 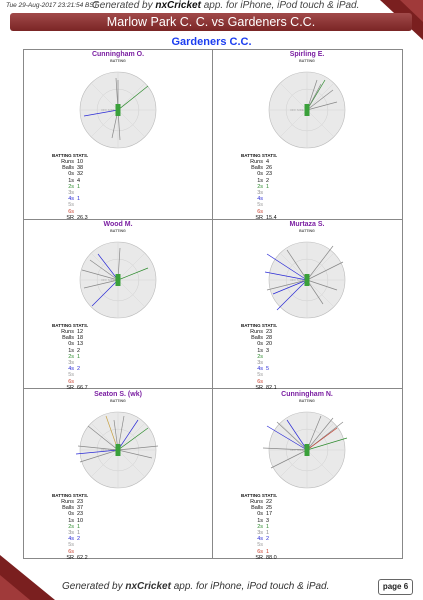 I want to click on stat-value: 26.3, so click(x=82, y=217).